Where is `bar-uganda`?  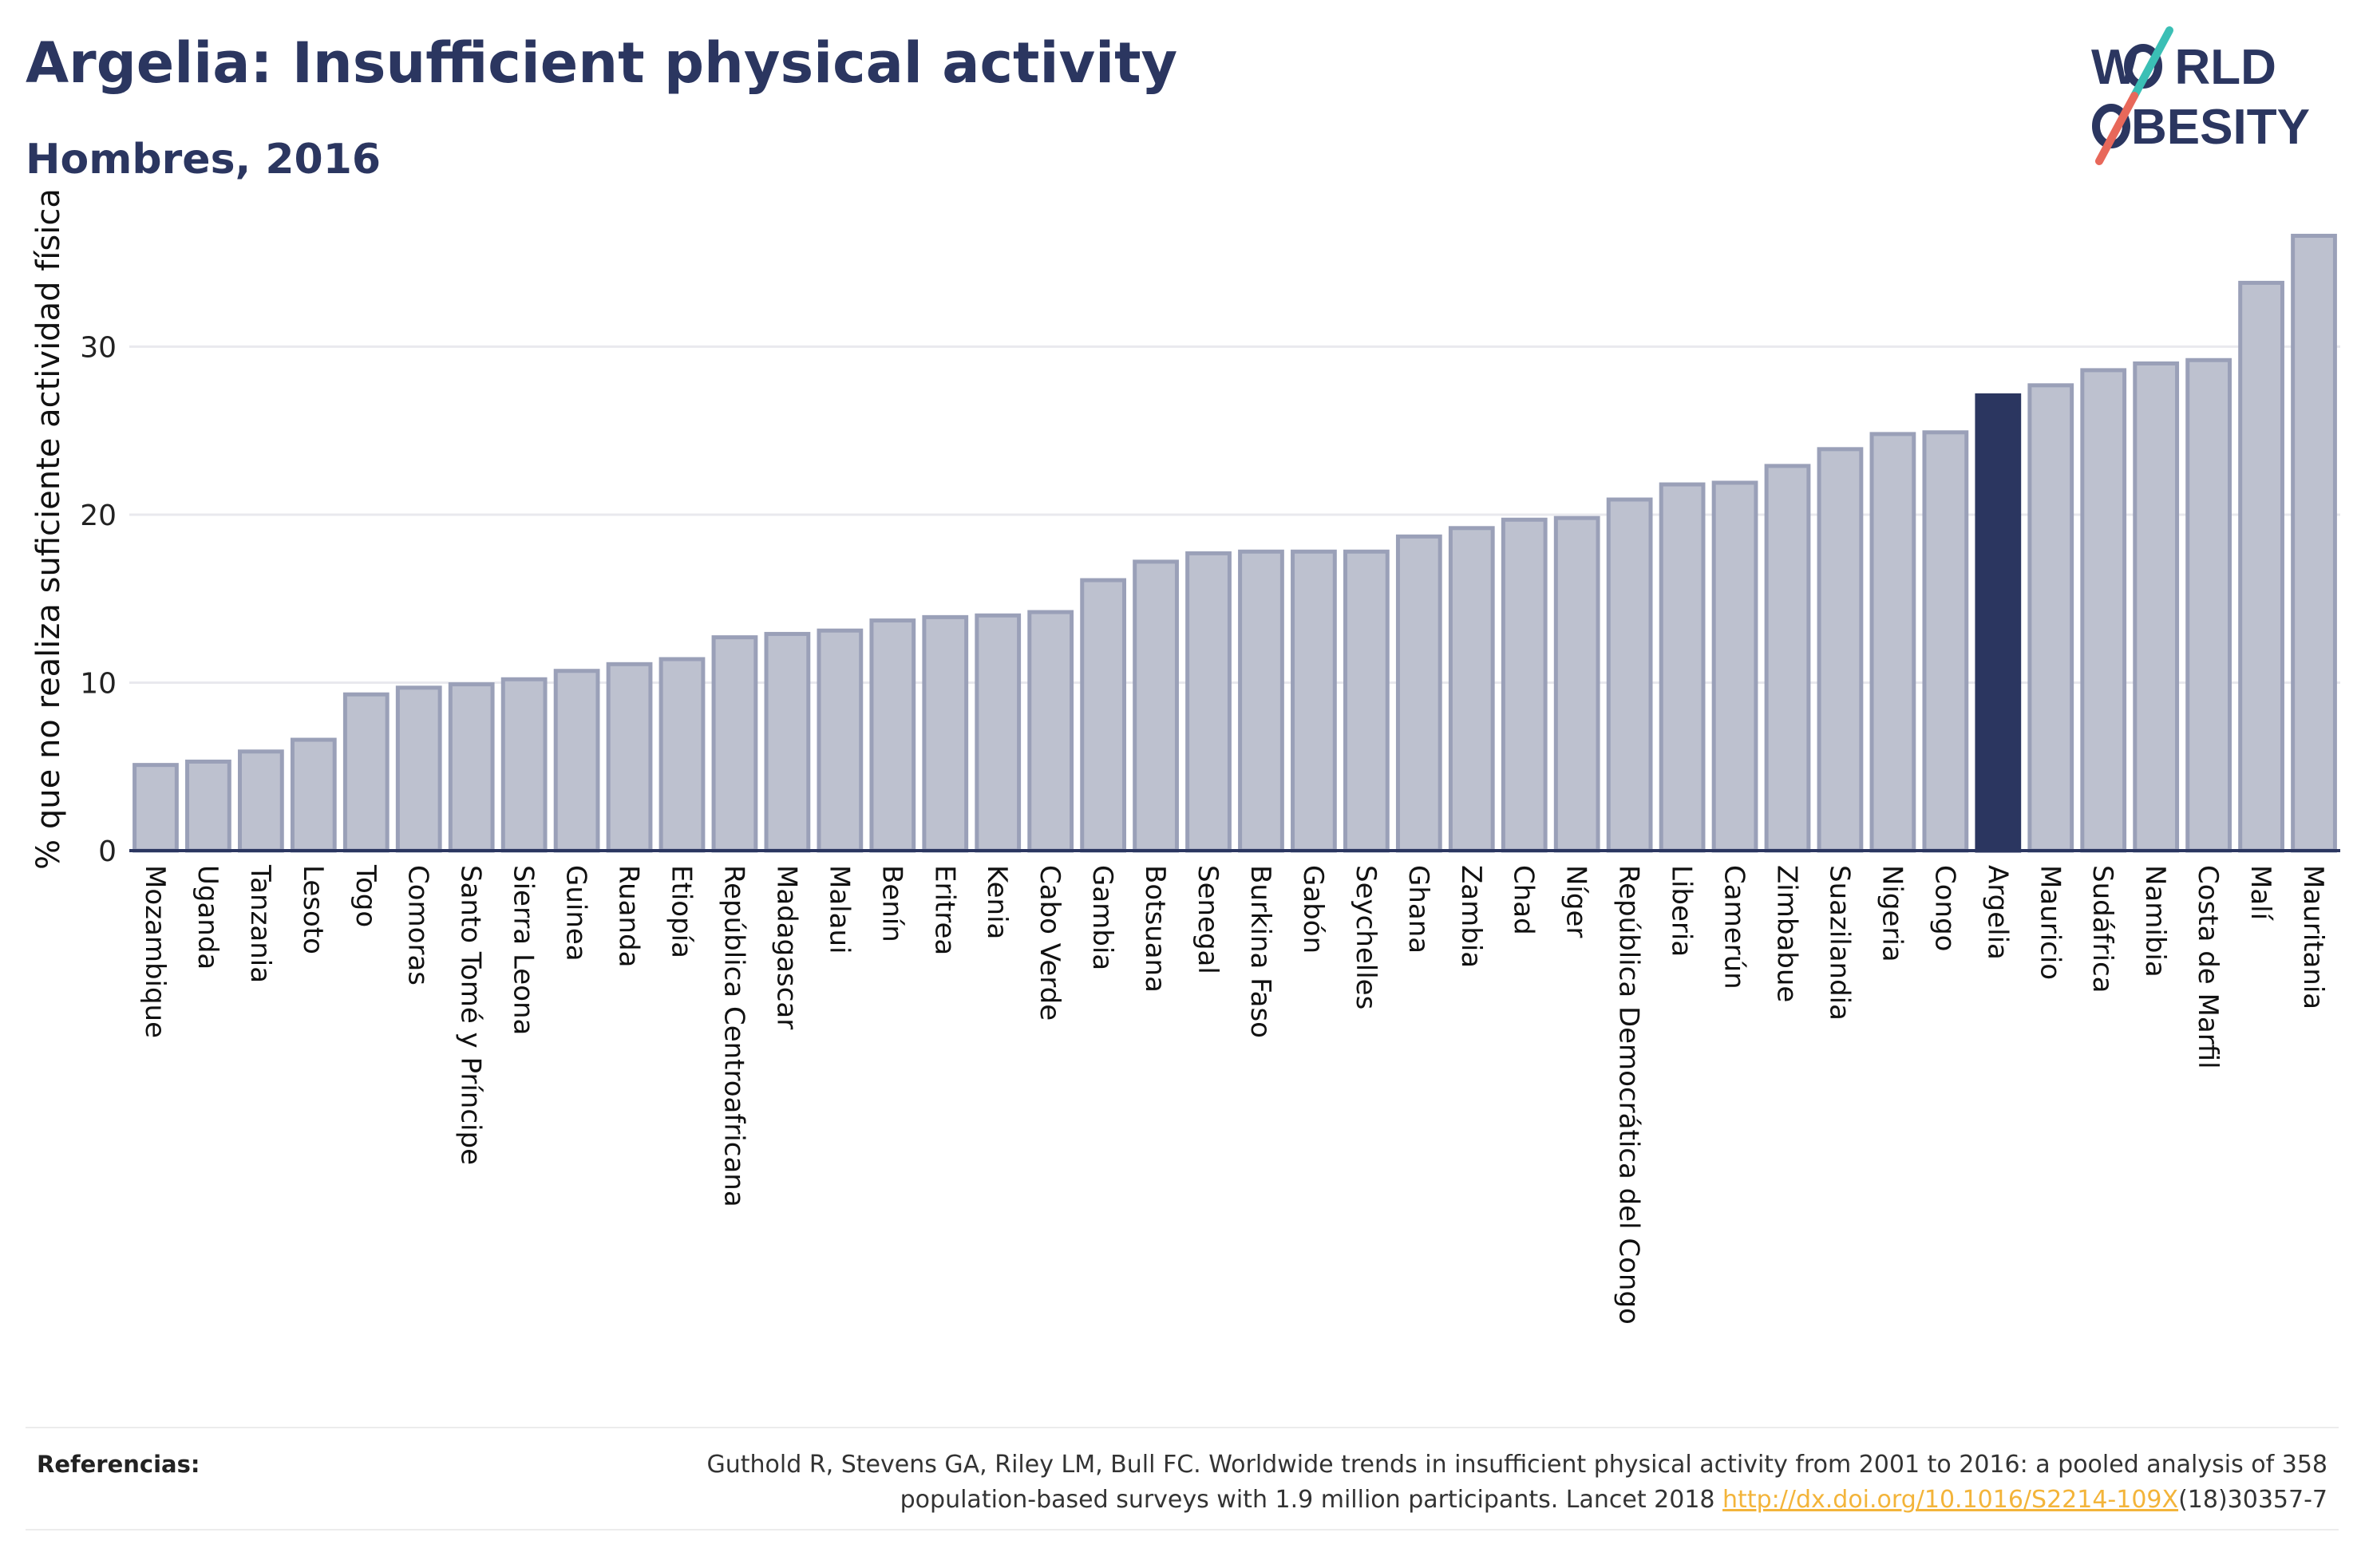
bar-uganda is located at coordinates (208, 806).